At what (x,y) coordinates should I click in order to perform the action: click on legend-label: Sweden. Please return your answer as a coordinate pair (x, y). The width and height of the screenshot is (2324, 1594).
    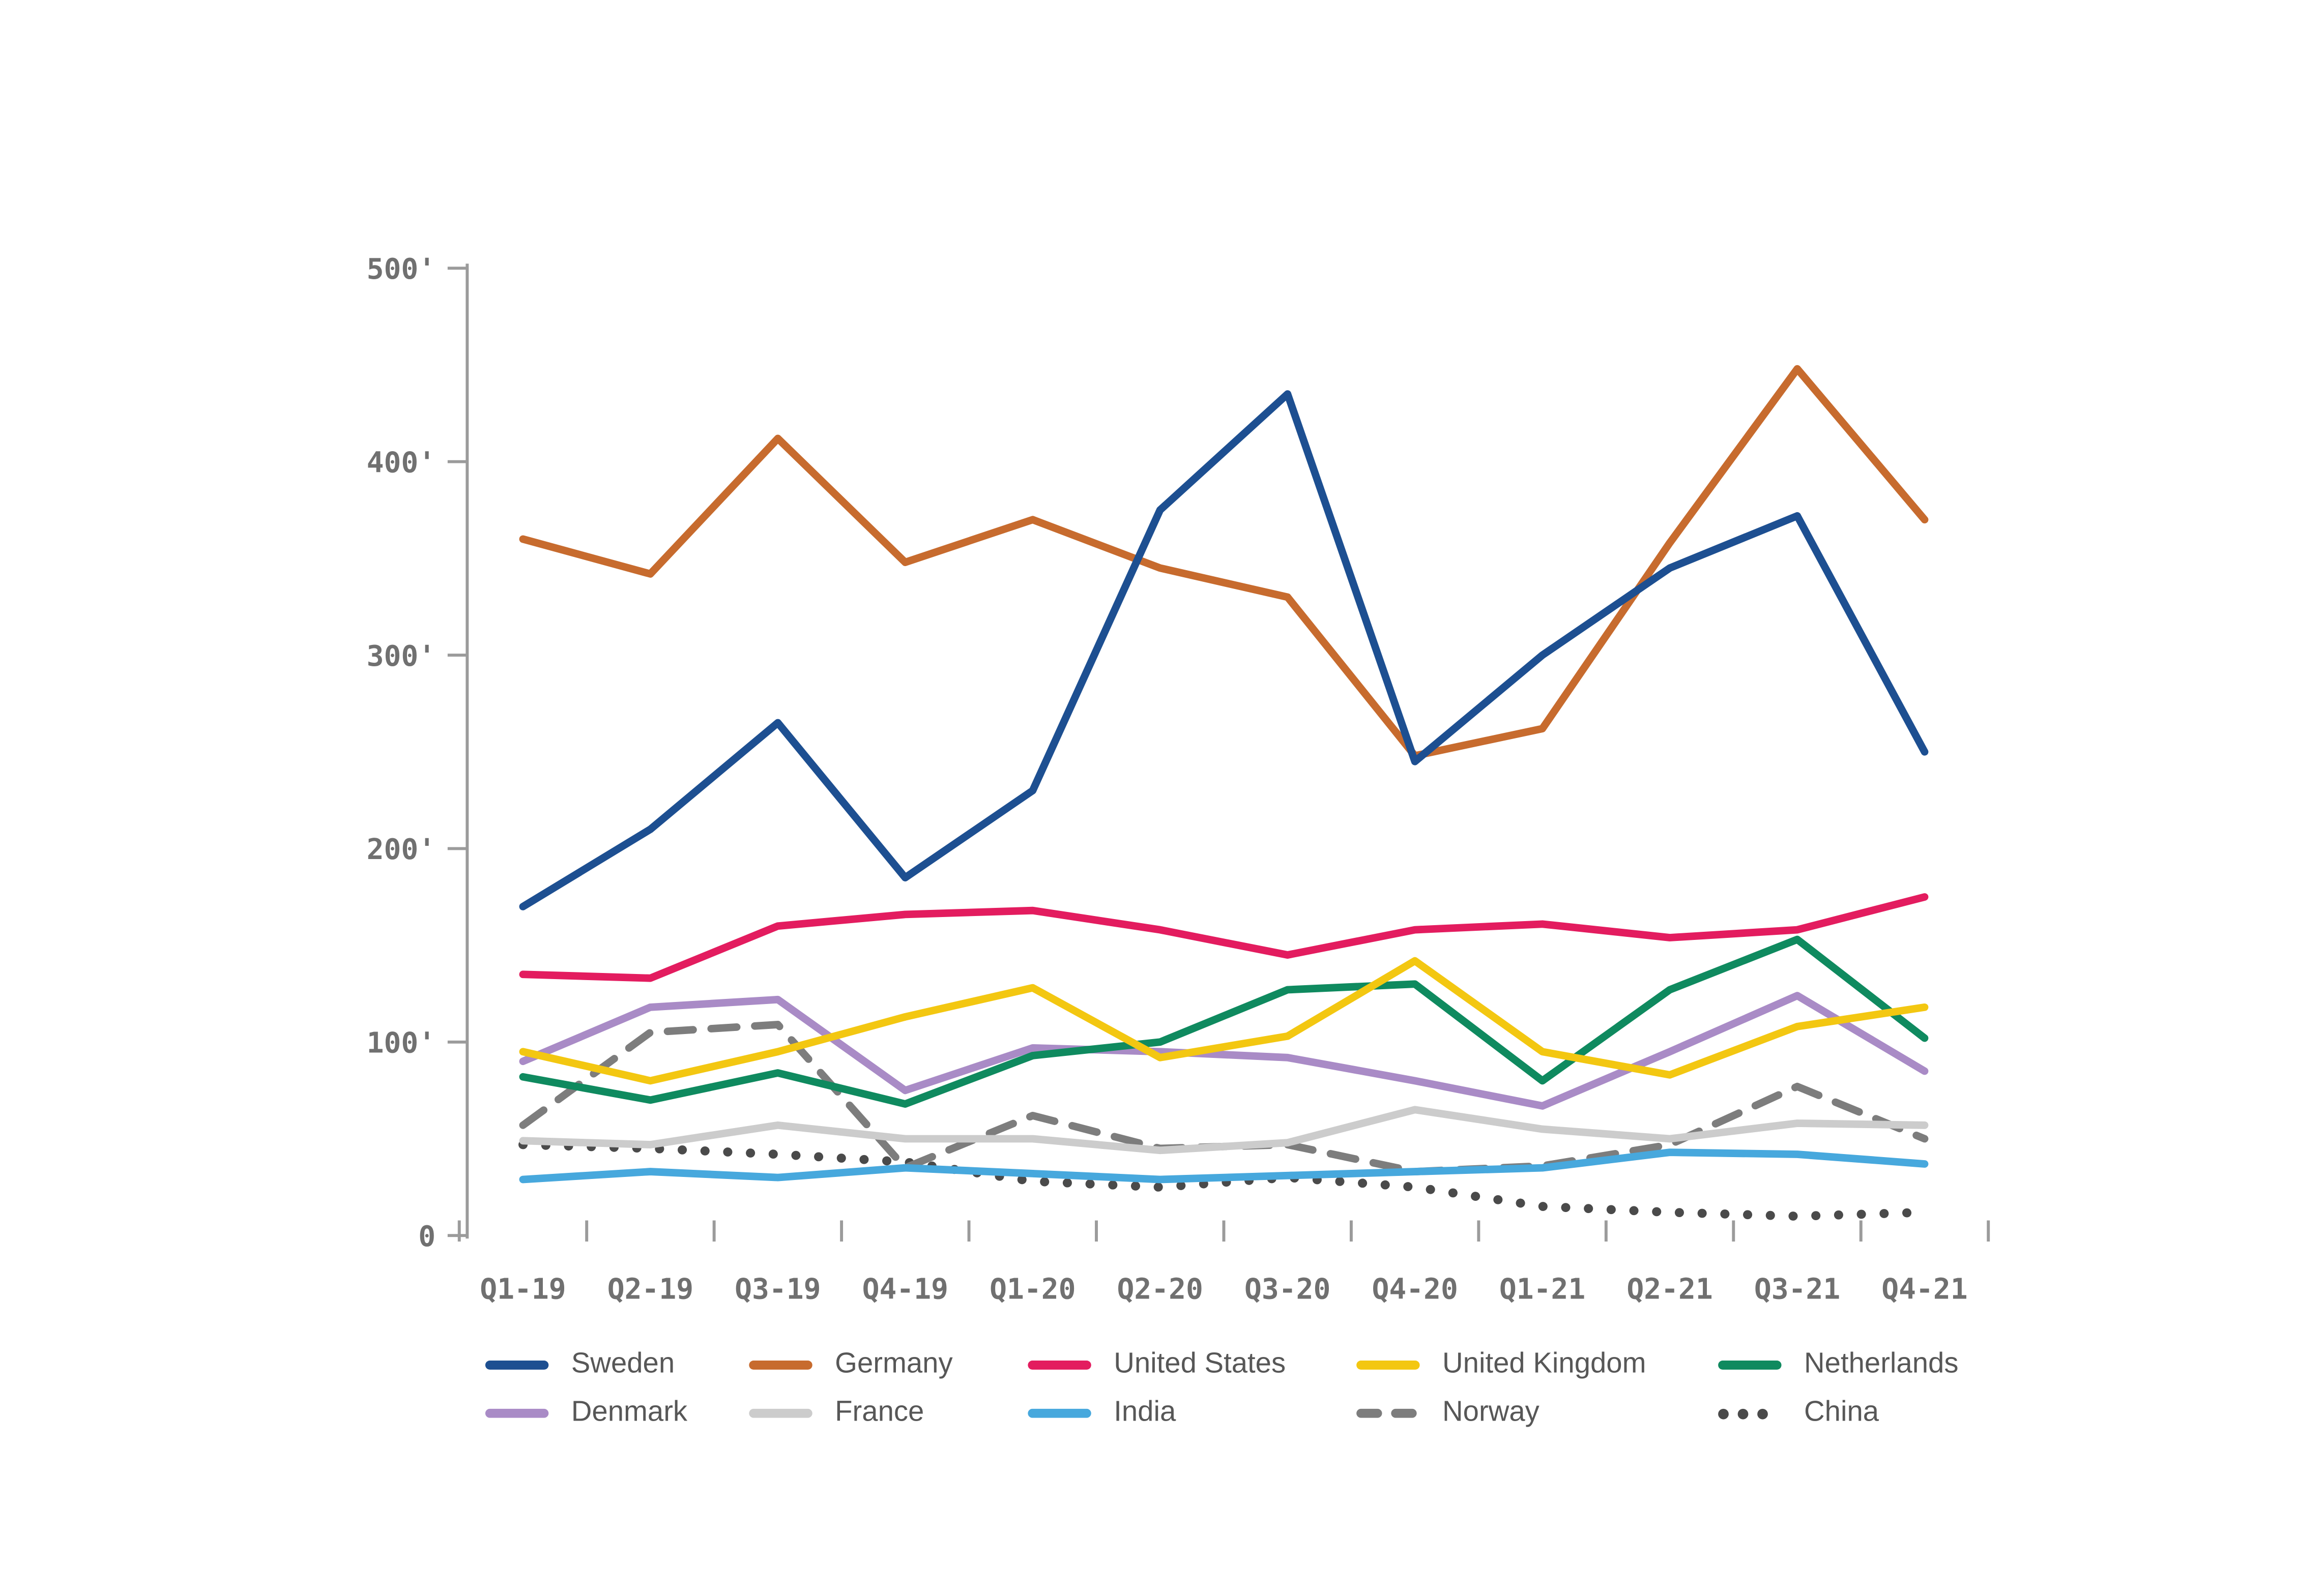
    Looking at the image, I should click on (623, 1364).